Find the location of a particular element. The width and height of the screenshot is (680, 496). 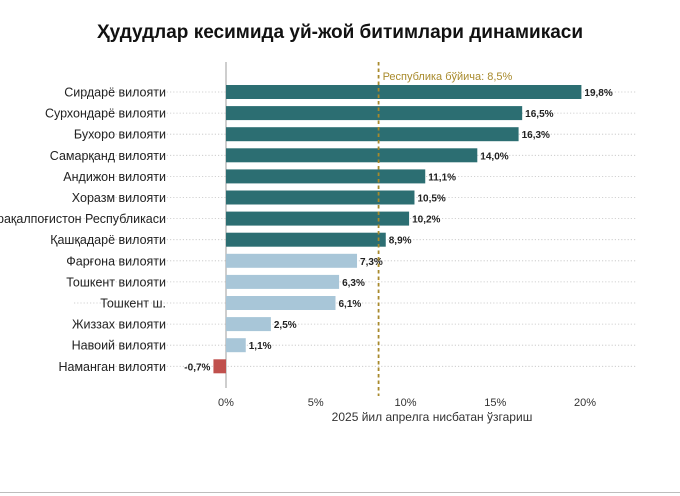

category-label: Сирдарё вилояти is located at coordinates (115, 93).